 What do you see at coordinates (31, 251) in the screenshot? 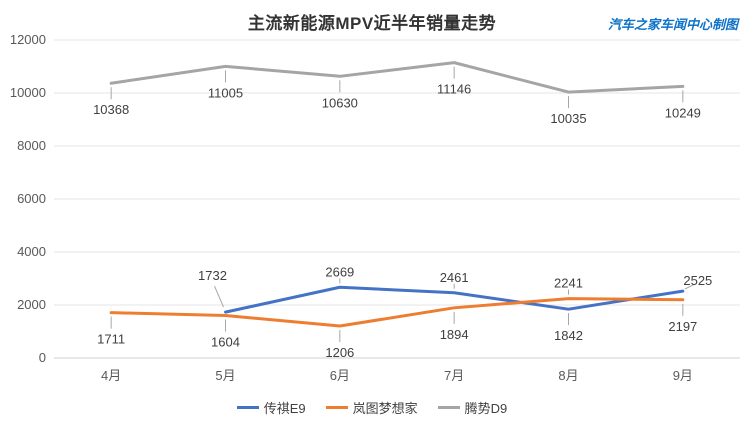
I see `y-tick-label: 4000` at bounding box center [31, 251].